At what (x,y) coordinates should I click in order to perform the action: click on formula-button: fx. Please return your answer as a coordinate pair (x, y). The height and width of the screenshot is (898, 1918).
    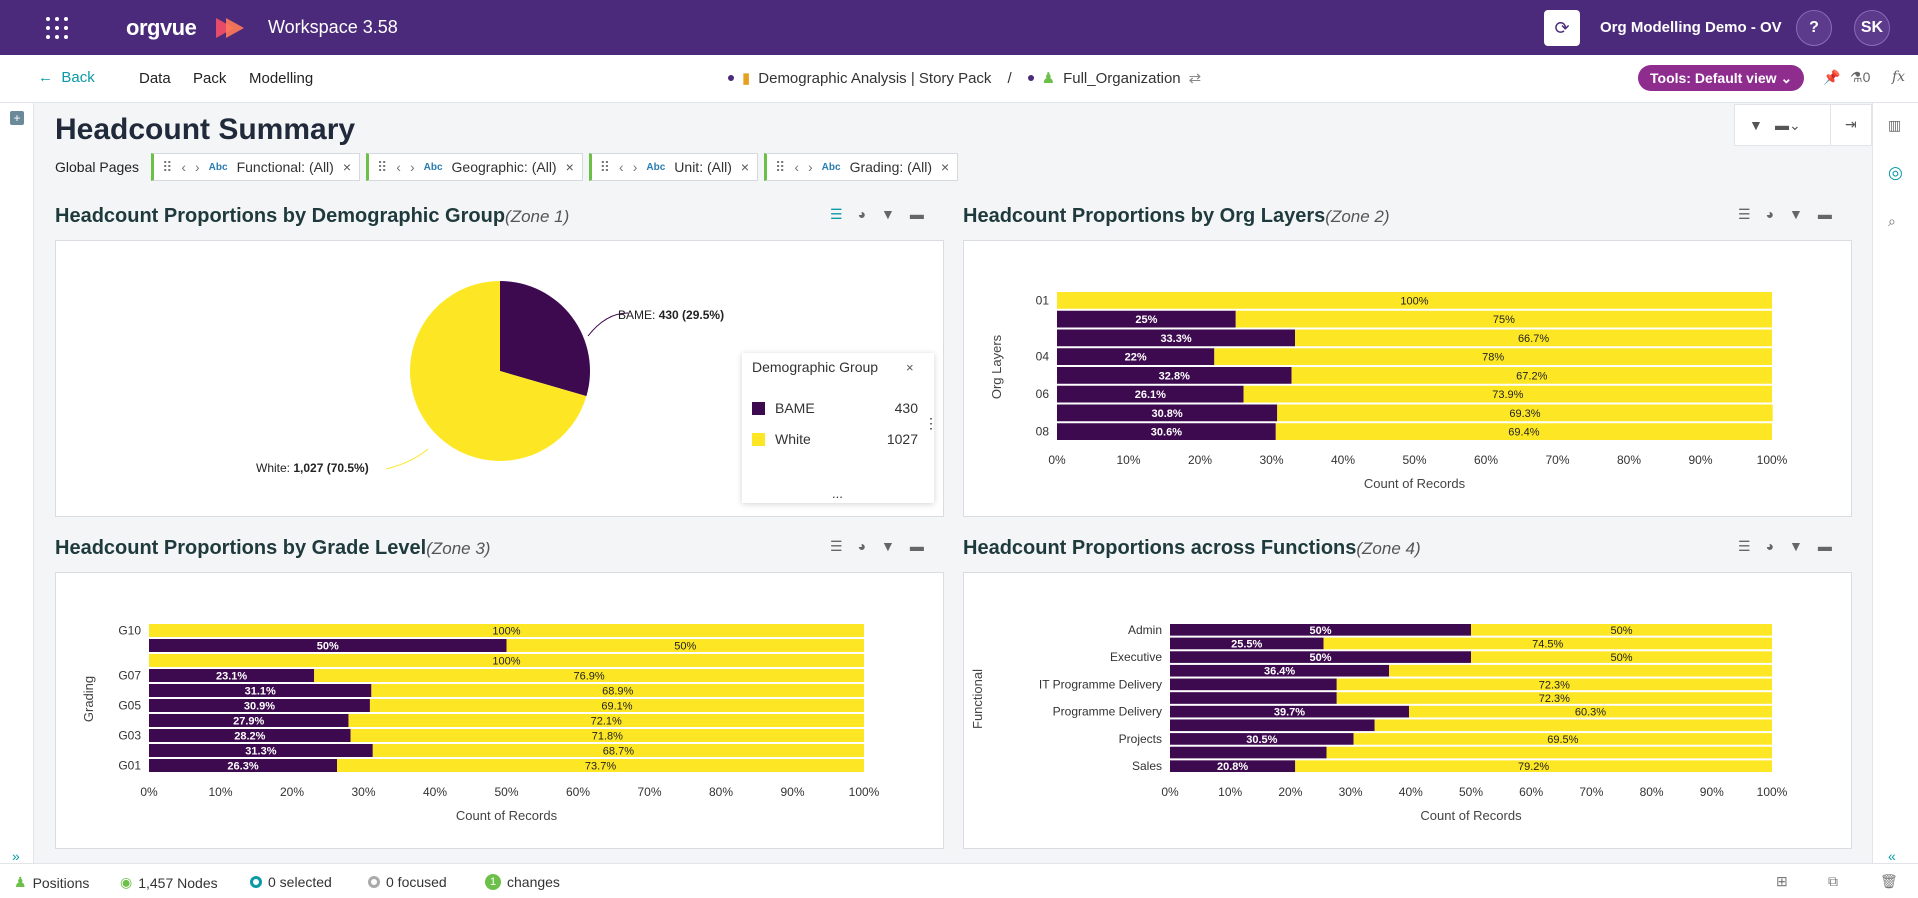
    Looking at the image, I should click on (1899, 77).